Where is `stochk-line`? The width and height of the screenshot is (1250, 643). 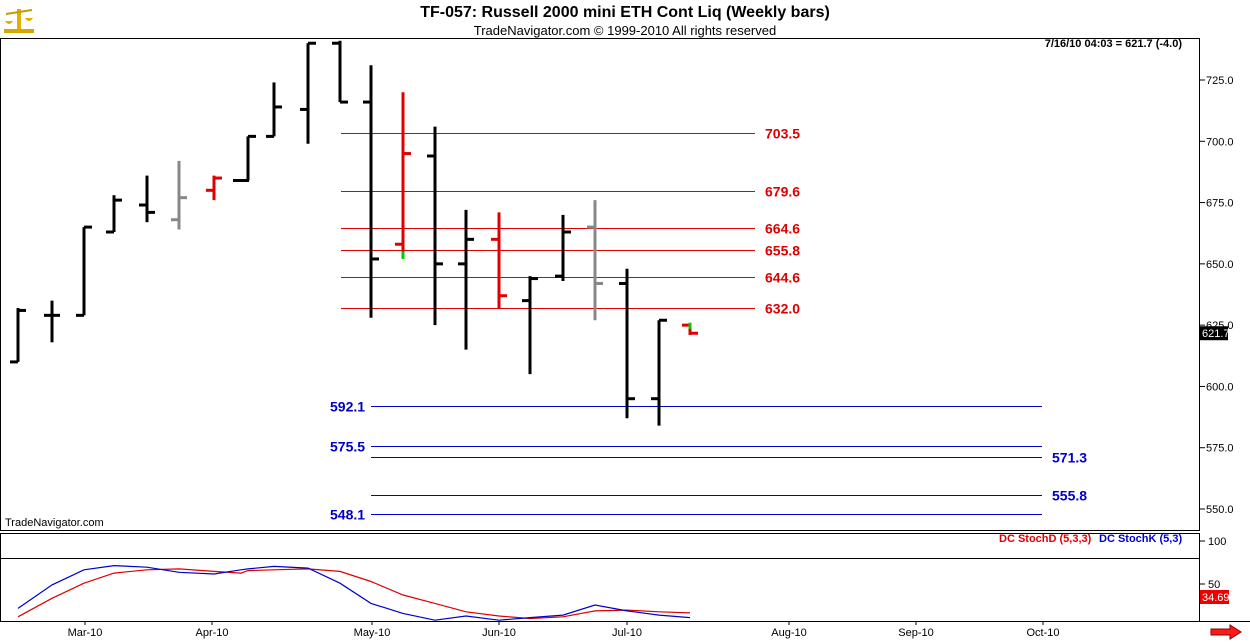
stochk-line is located at coordinates (354, 592).